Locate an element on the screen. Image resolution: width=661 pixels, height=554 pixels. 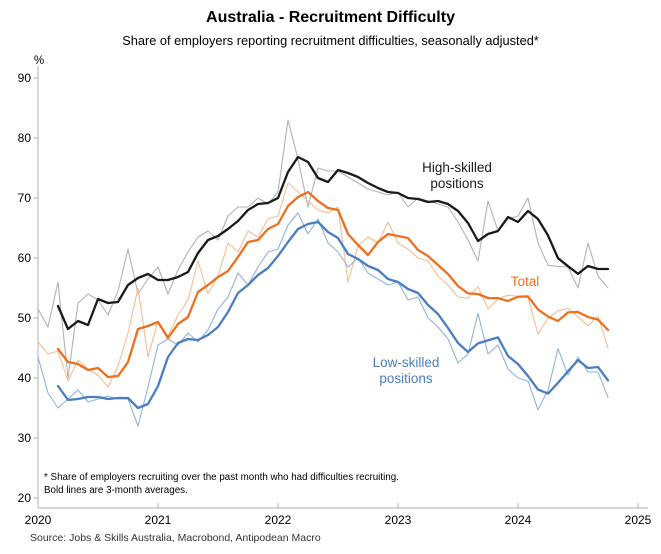
y-tick-label: 90 is located at coordinates (24, 78).